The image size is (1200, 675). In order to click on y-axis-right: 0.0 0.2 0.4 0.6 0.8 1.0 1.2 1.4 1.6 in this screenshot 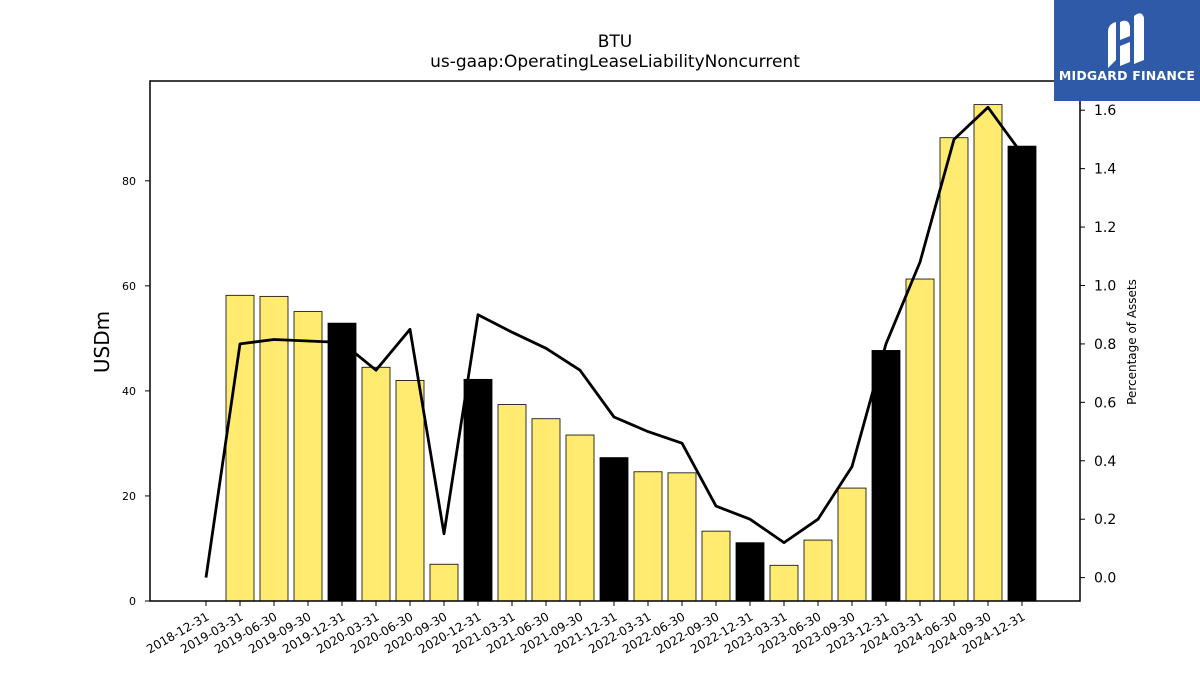, I will do `click(1098, 345)`.